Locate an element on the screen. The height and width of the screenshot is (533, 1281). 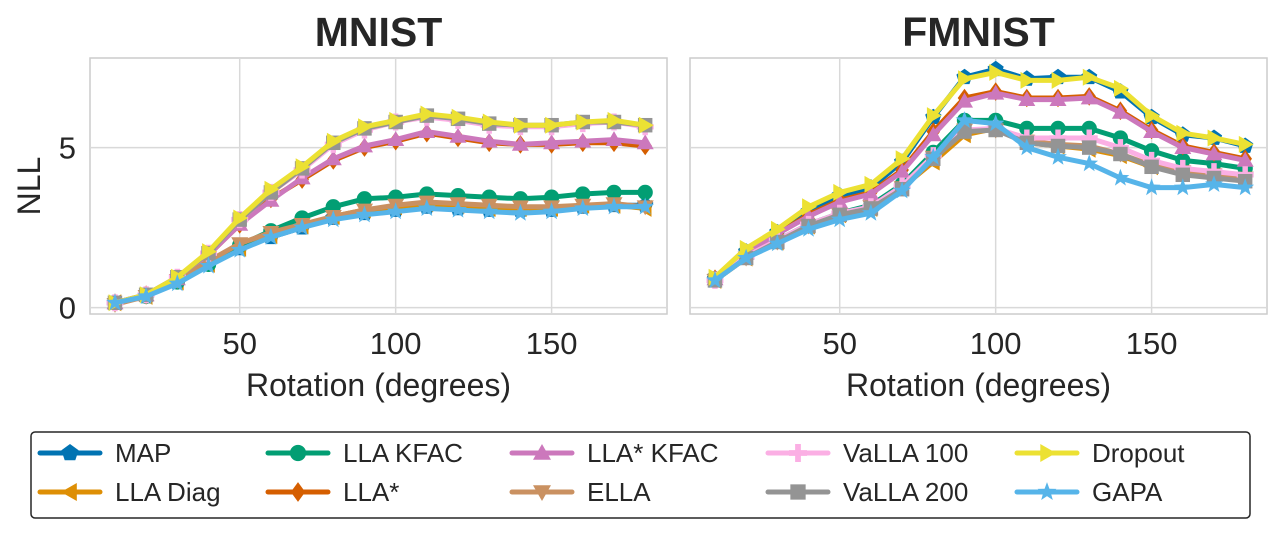
series-line is located at coordinates (980, 200).